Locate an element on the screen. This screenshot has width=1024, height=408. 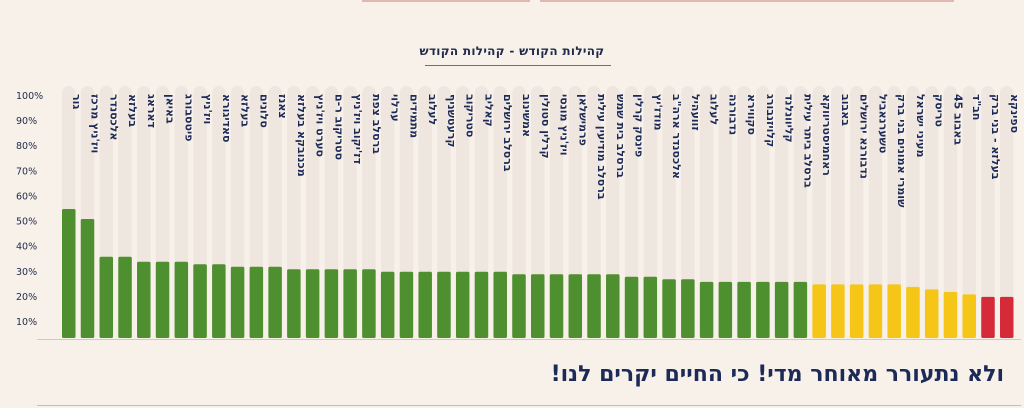
category-label: דז'יקוב ויז'ניץ is located at coordinates (357, 129).